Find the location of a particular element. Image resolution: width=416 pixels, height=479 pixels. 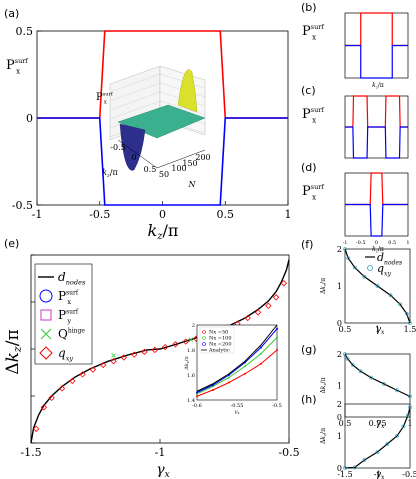

panel-label: (h) is located at coordinates (309, 399).